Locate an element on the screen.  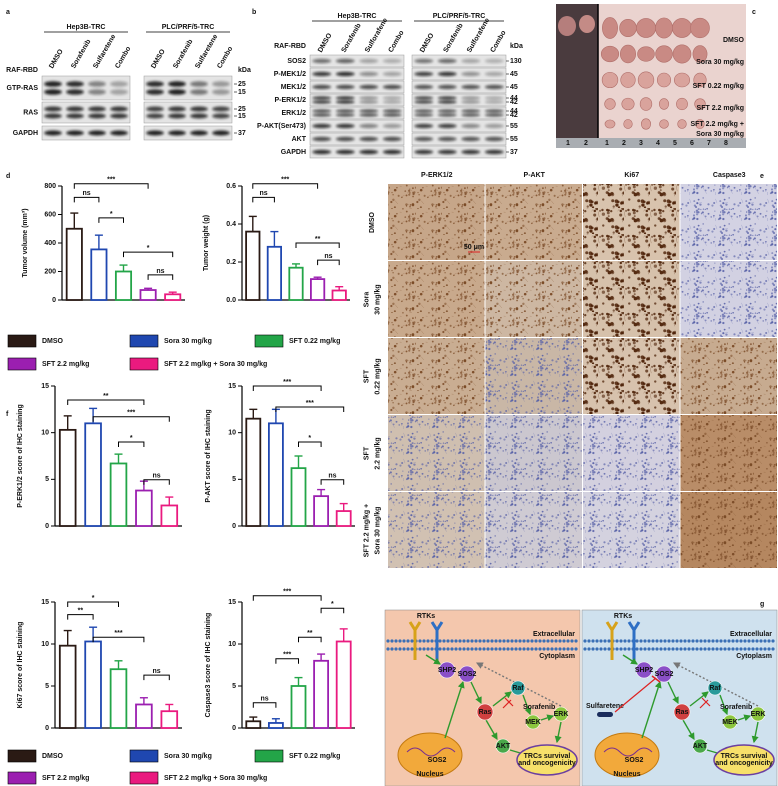
panel-letter: f is located at coordinates (7, 414).